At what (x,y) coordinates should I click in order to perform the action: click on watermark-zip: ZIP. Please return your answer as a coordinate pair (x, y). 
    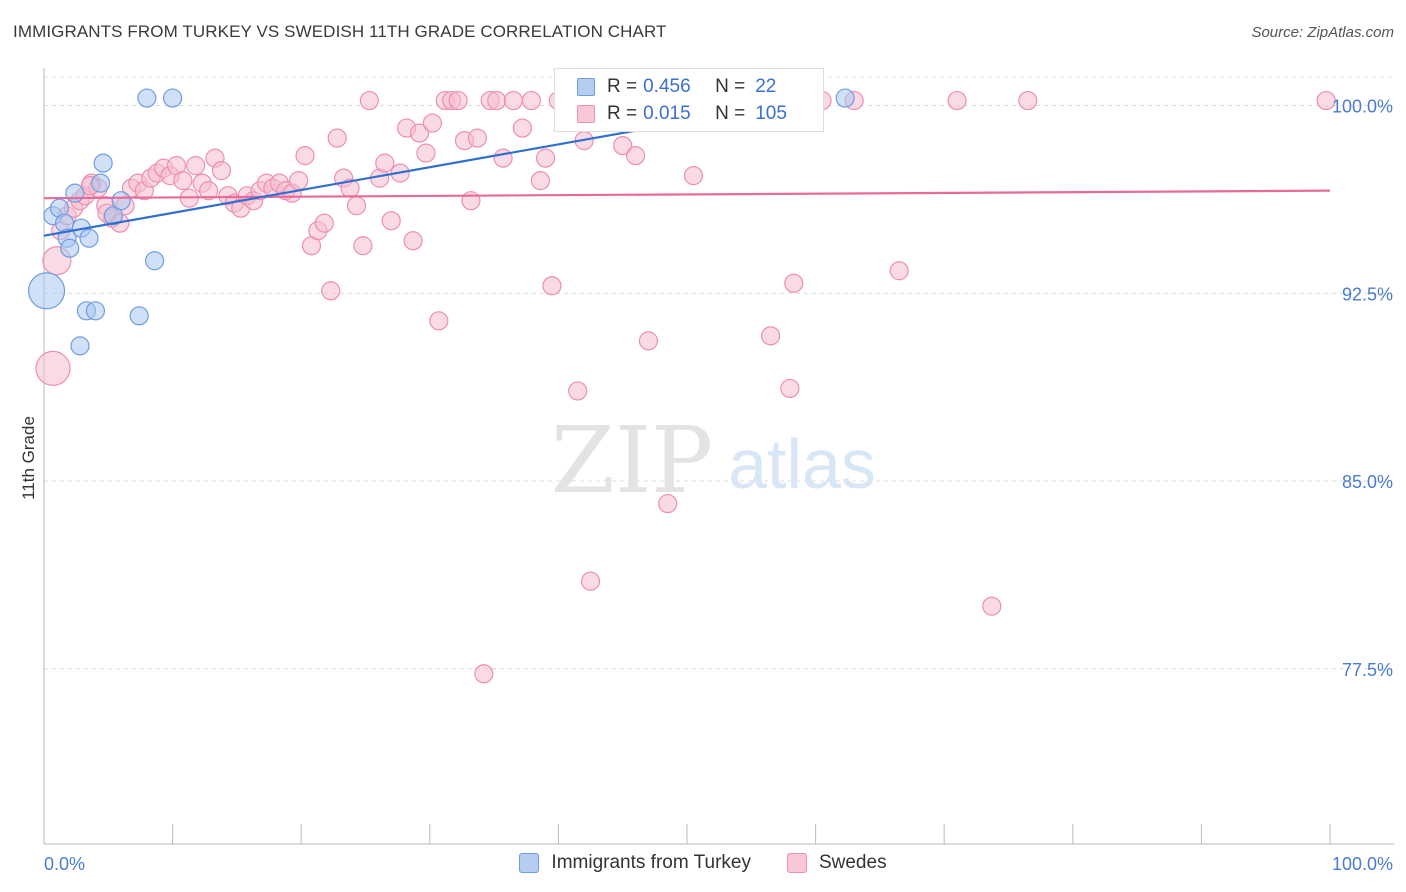
    Looking at the image, I should click on (632, 460).